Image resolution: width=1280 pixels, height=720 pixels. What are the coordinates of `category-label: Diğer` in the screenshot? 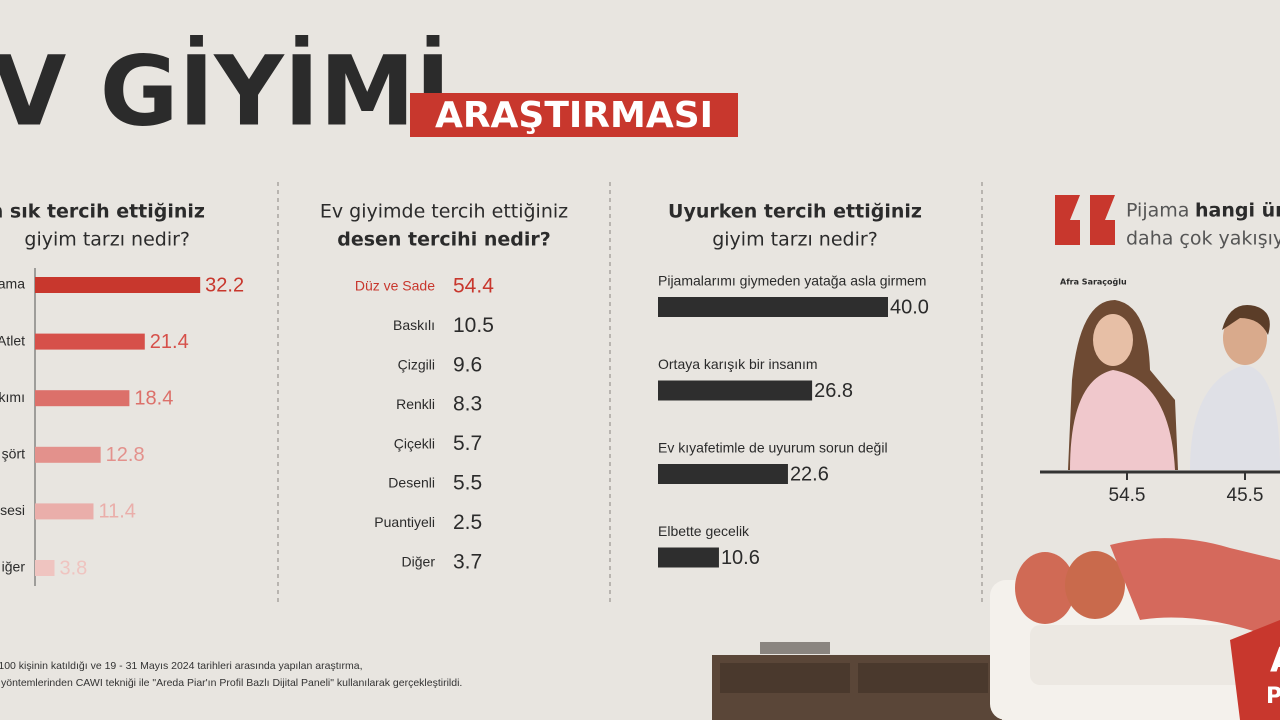 It's located at (419, 562).